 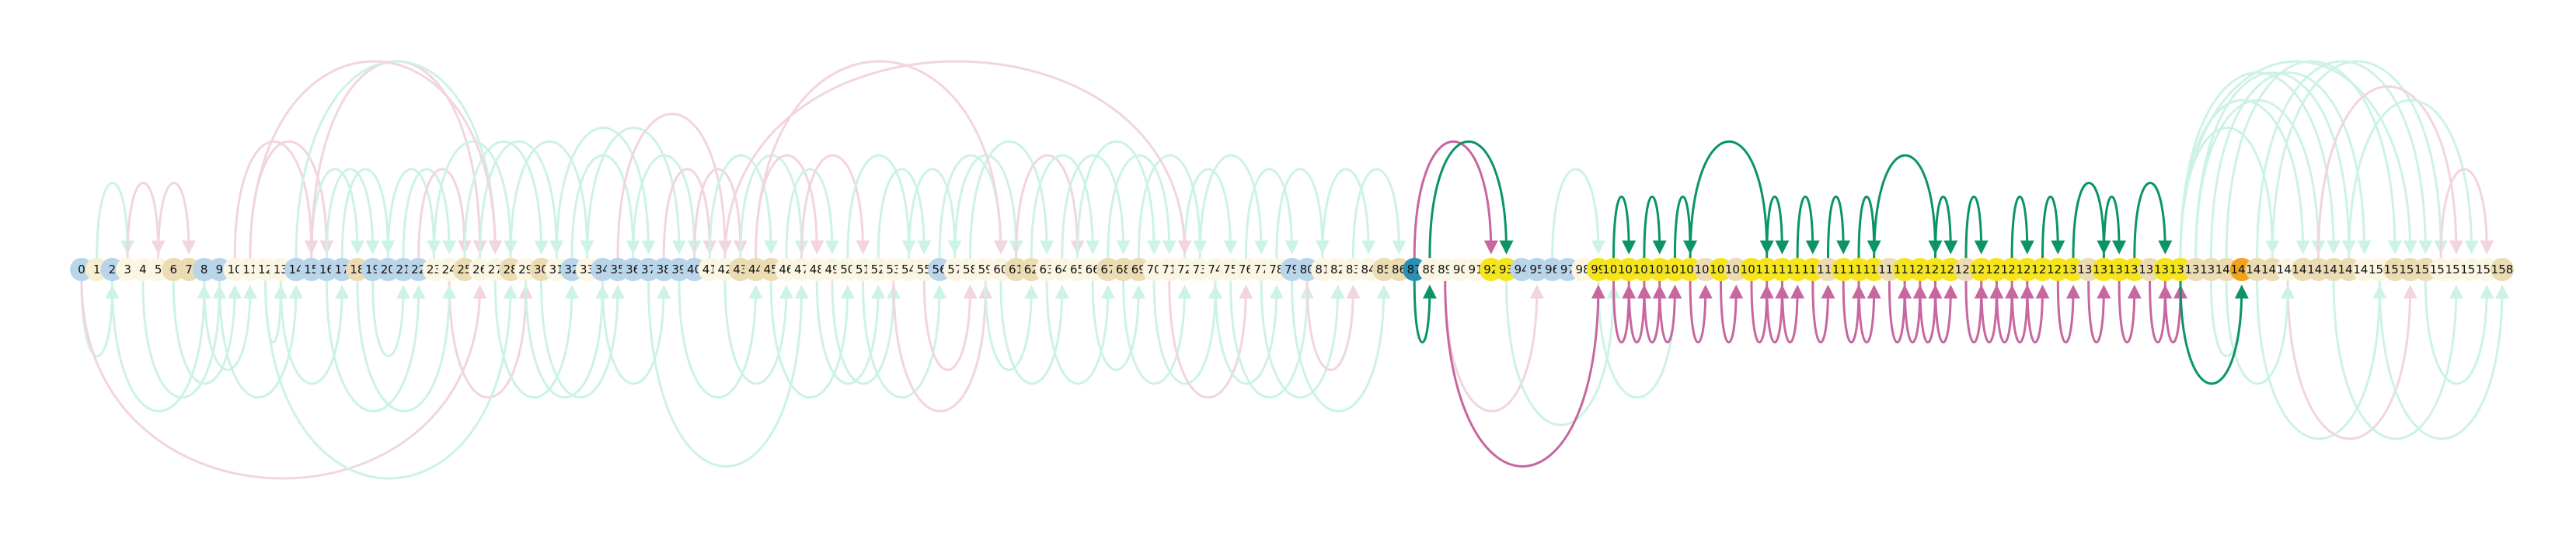 What do you see at coordinates (617, 269) in the screenshot?
I see `node-label: 35` at bounding box center [617, 269].